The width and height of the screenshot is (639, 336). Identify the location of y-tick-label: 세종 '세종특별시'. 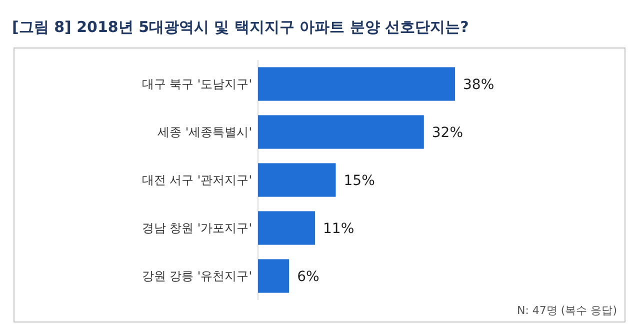
(205, 132).